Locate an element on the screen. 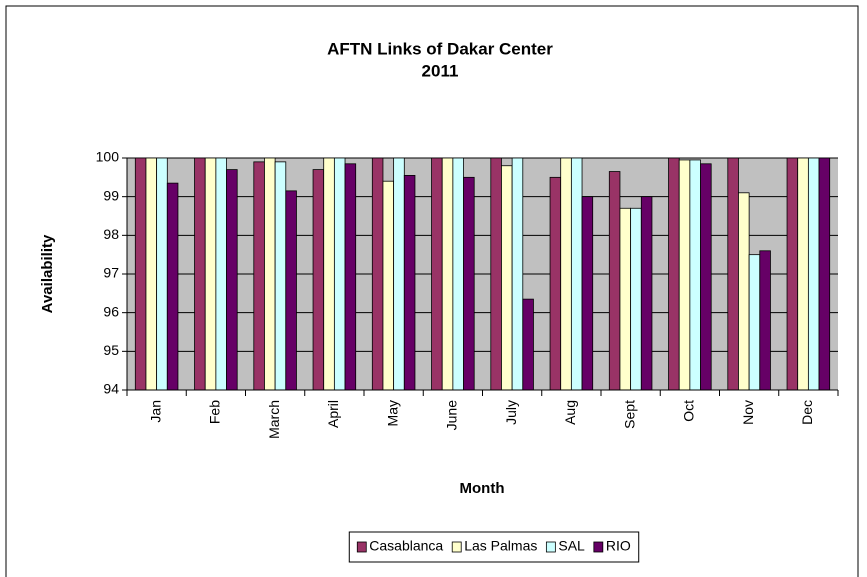  y-tick-label: 94 is located at coordinates (111, 389).